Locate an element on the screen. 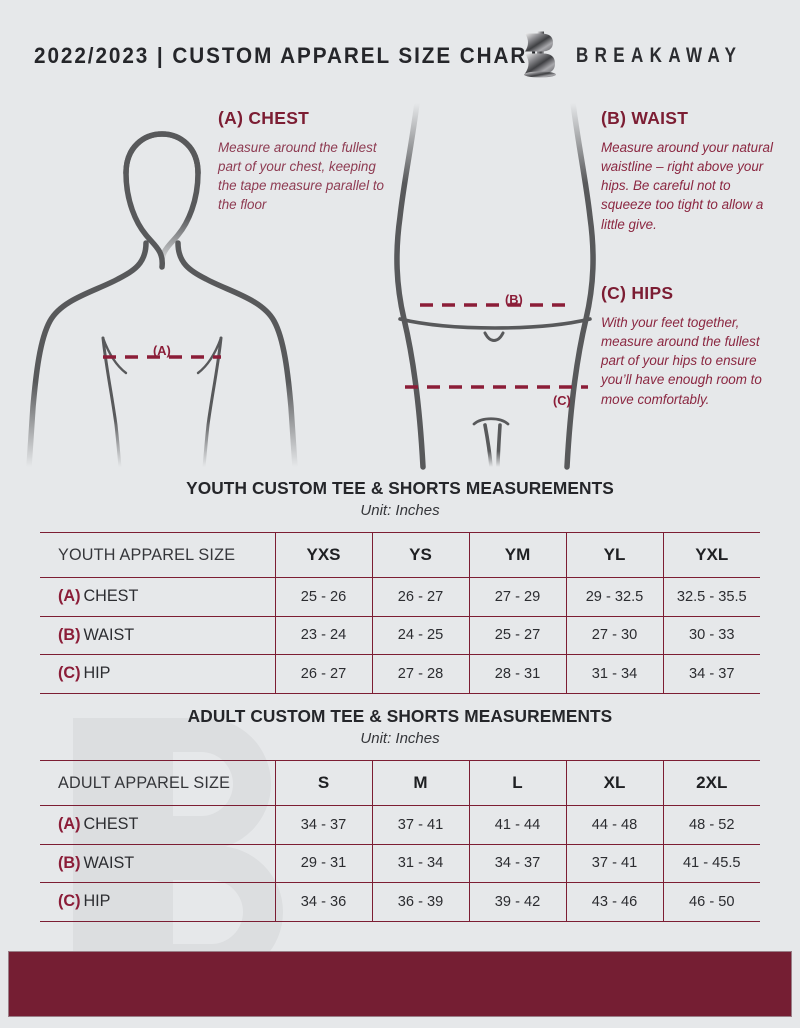  adult-row-1-label: (B) WAIST is located at coordinates (157, 863).